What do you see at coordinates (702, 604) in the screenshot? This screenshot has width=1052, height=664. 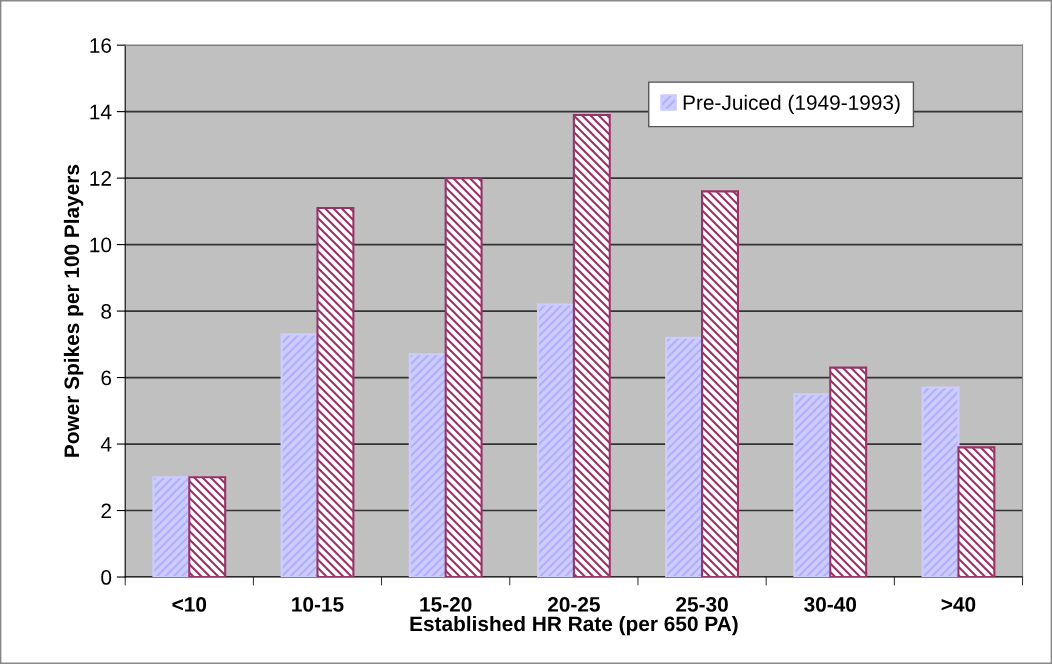 I see `x-tick-label: 25-30` at bounding box center [702, 604].